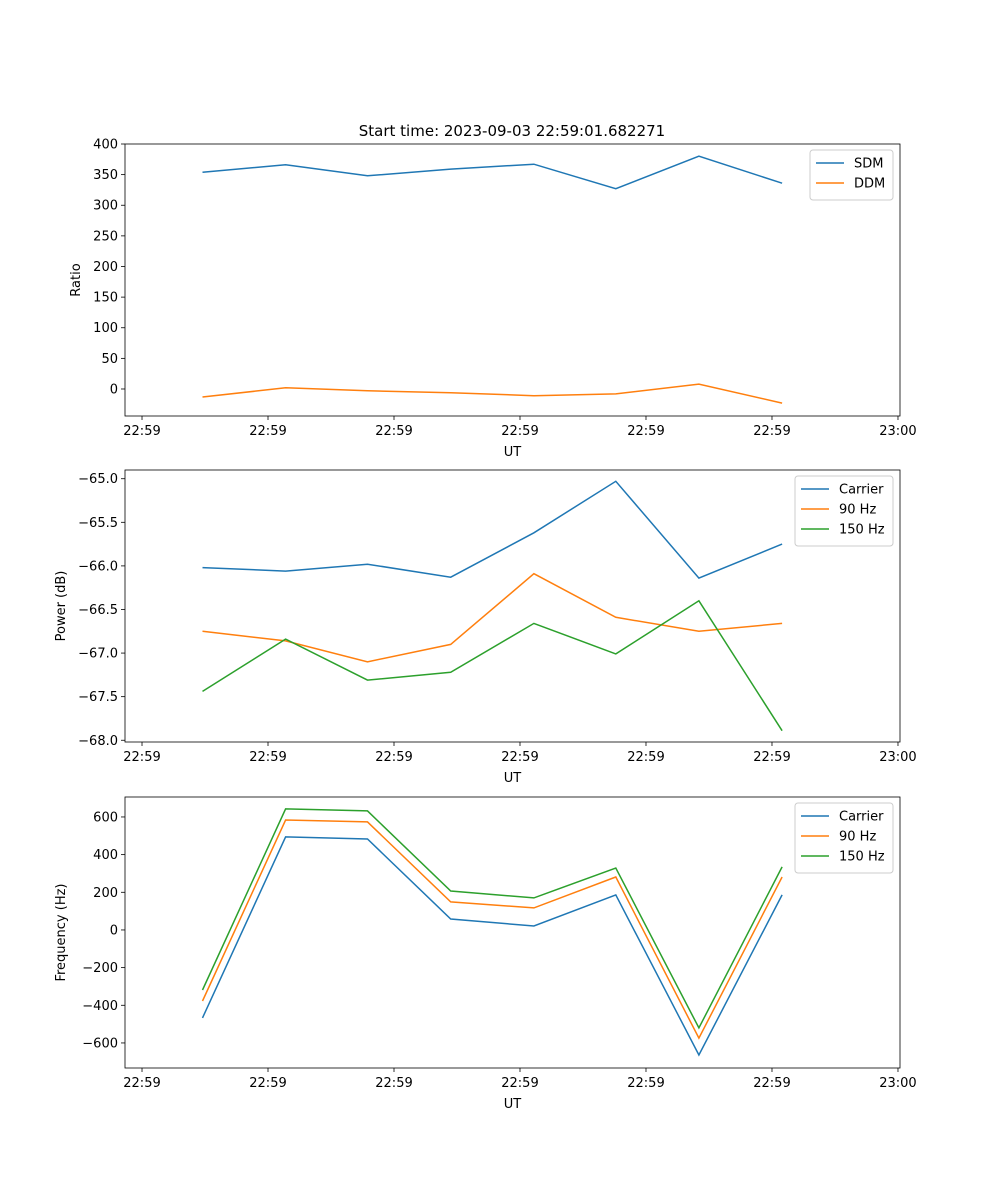 The width and height of the screenshot is (1000, 1204). Describe the element at coordinates (61, 606) in the screenshot. I see `y-axis-label: Power (dB)` at that location.